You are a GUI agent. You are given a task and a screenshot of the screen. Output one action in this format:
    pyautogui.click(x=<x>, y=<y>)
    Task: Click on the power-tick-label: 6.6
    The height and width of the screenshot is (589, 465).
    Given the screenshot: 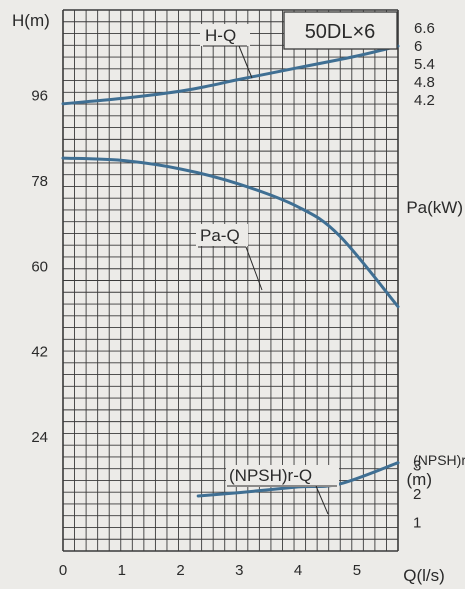 What is the action you would take?
    pyautogui.click(x=424, y=28)
    